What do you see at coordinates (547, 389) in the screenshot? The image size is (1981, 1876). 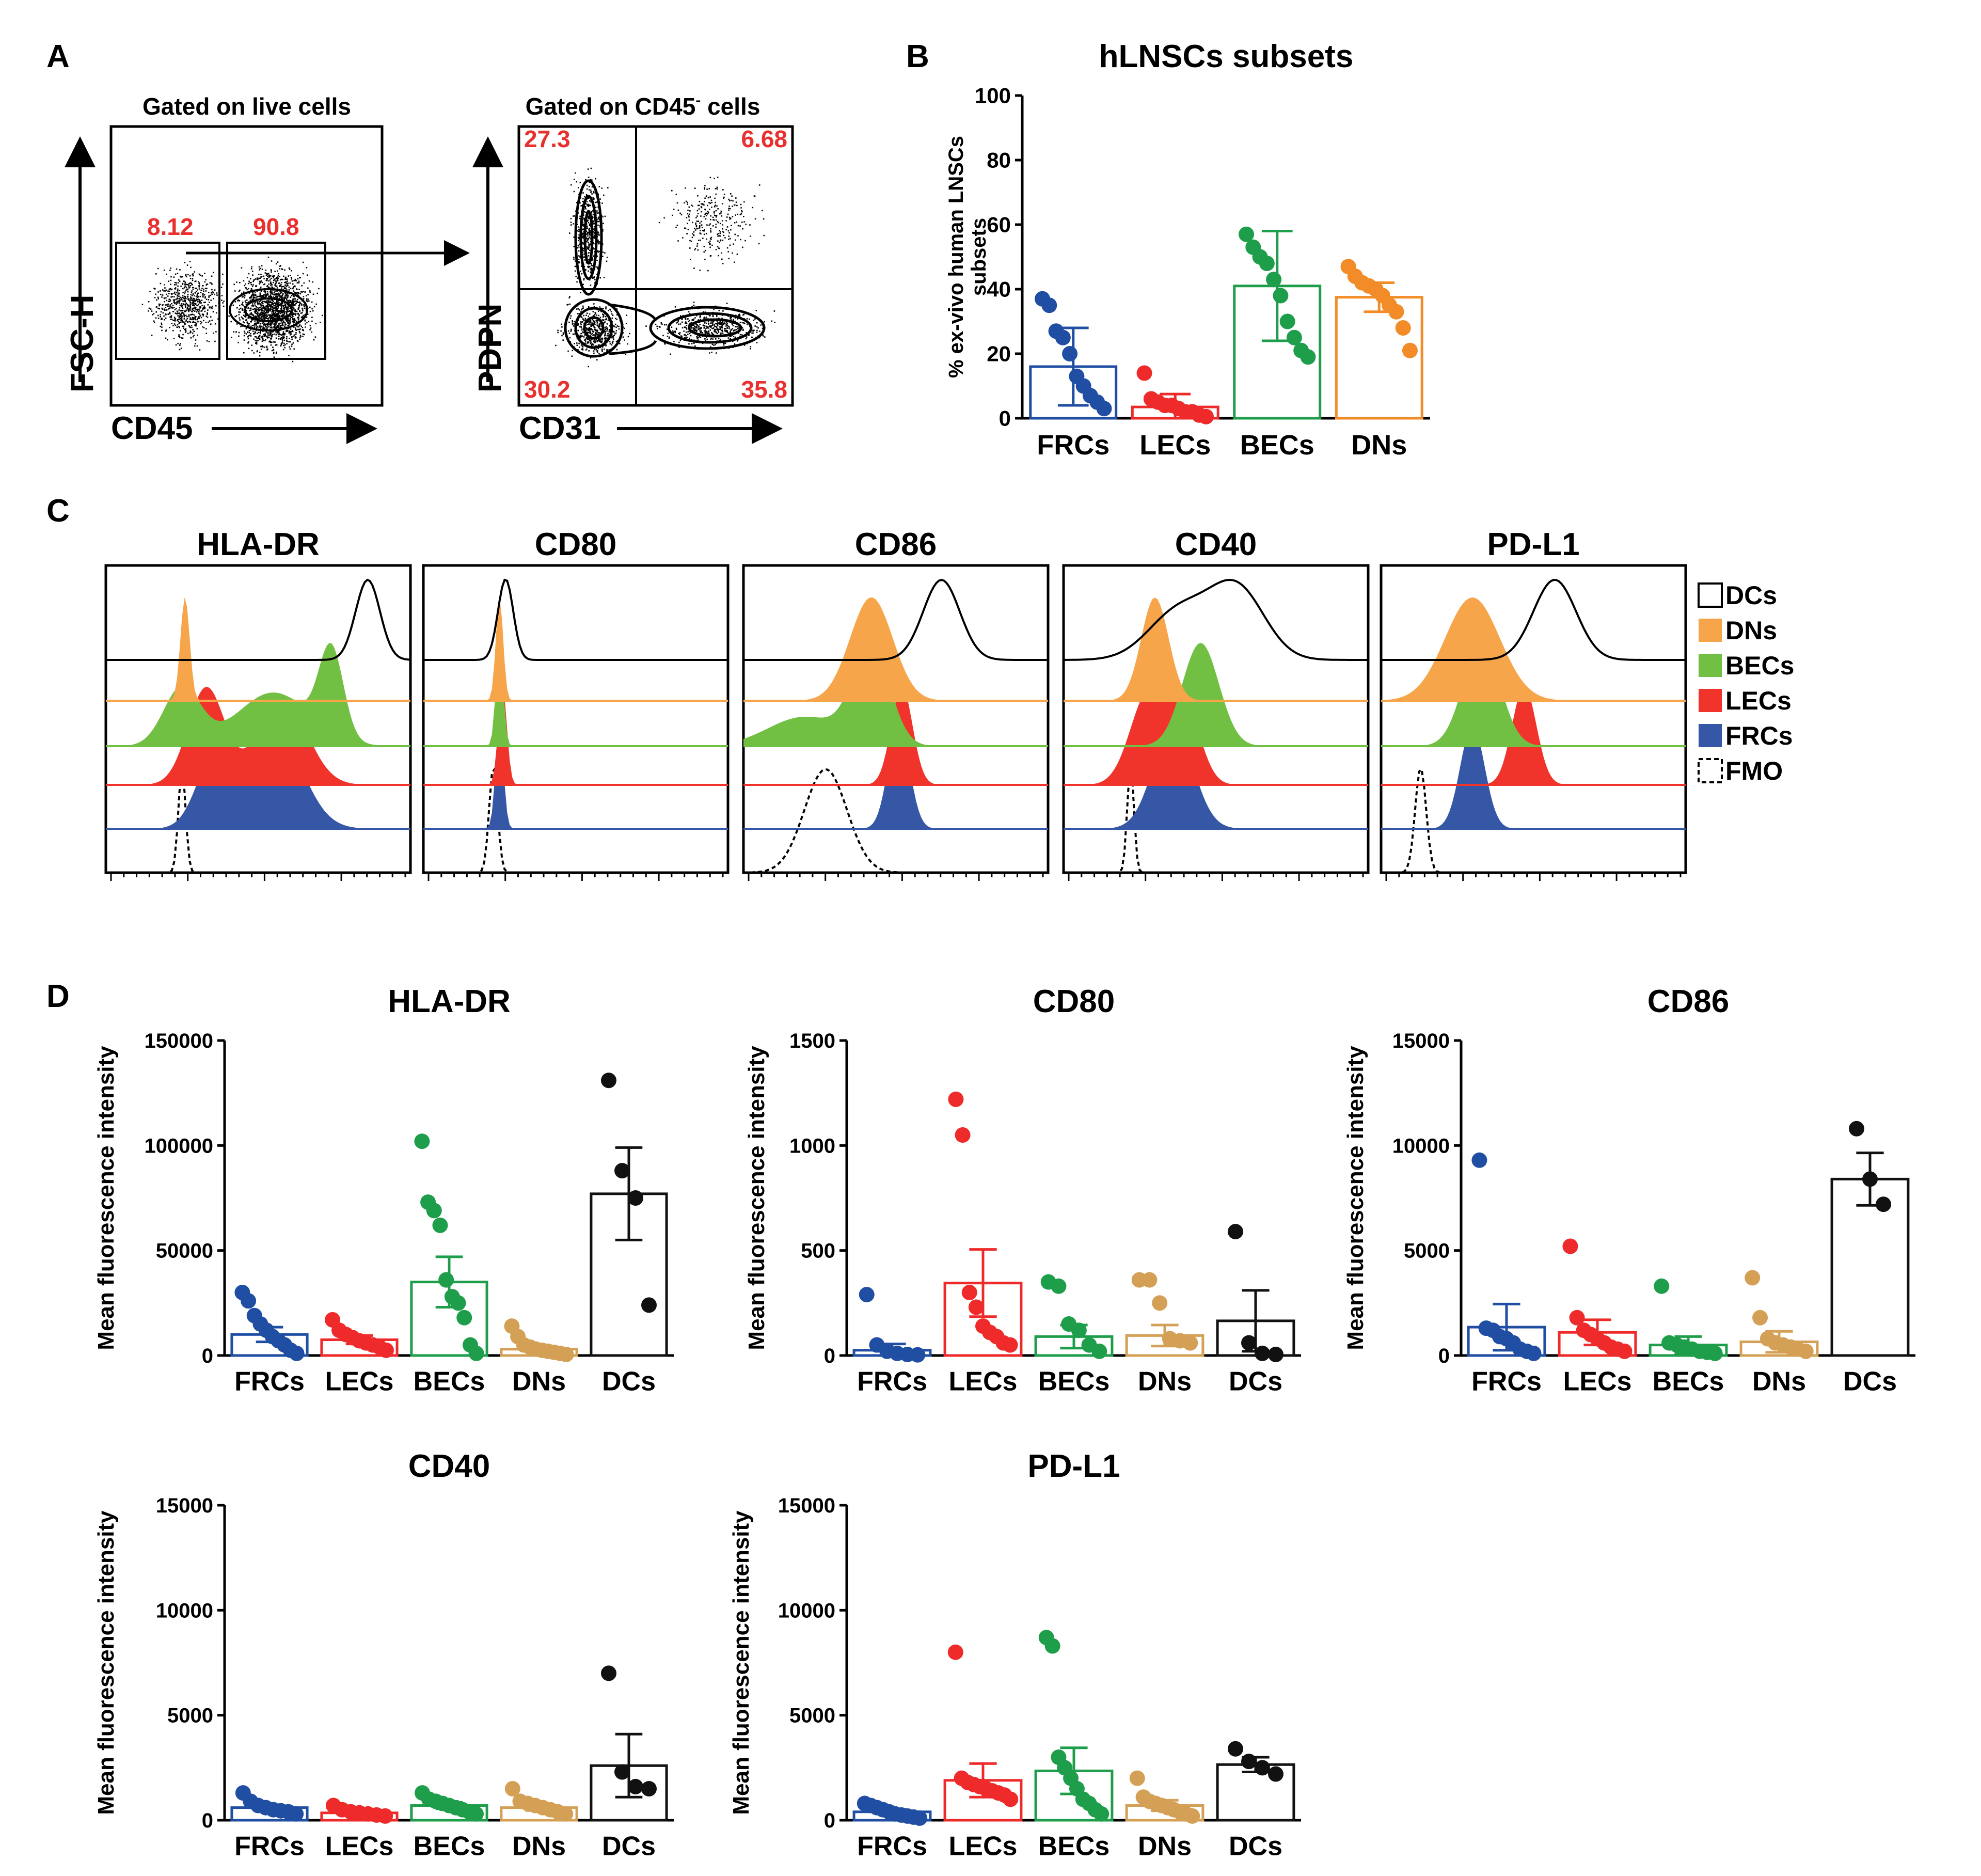 I see `quadrant-value-bottom-left: 30.2` at bounding box center [547, 389].